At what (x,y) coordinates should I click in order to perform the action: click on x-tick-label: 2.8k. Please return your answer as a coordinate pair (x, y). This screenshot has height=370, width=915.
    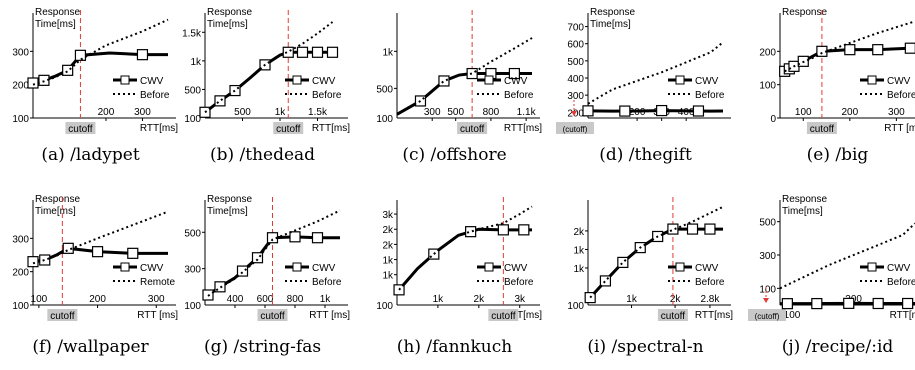
    Looking at the image, I should click on (710, 299).